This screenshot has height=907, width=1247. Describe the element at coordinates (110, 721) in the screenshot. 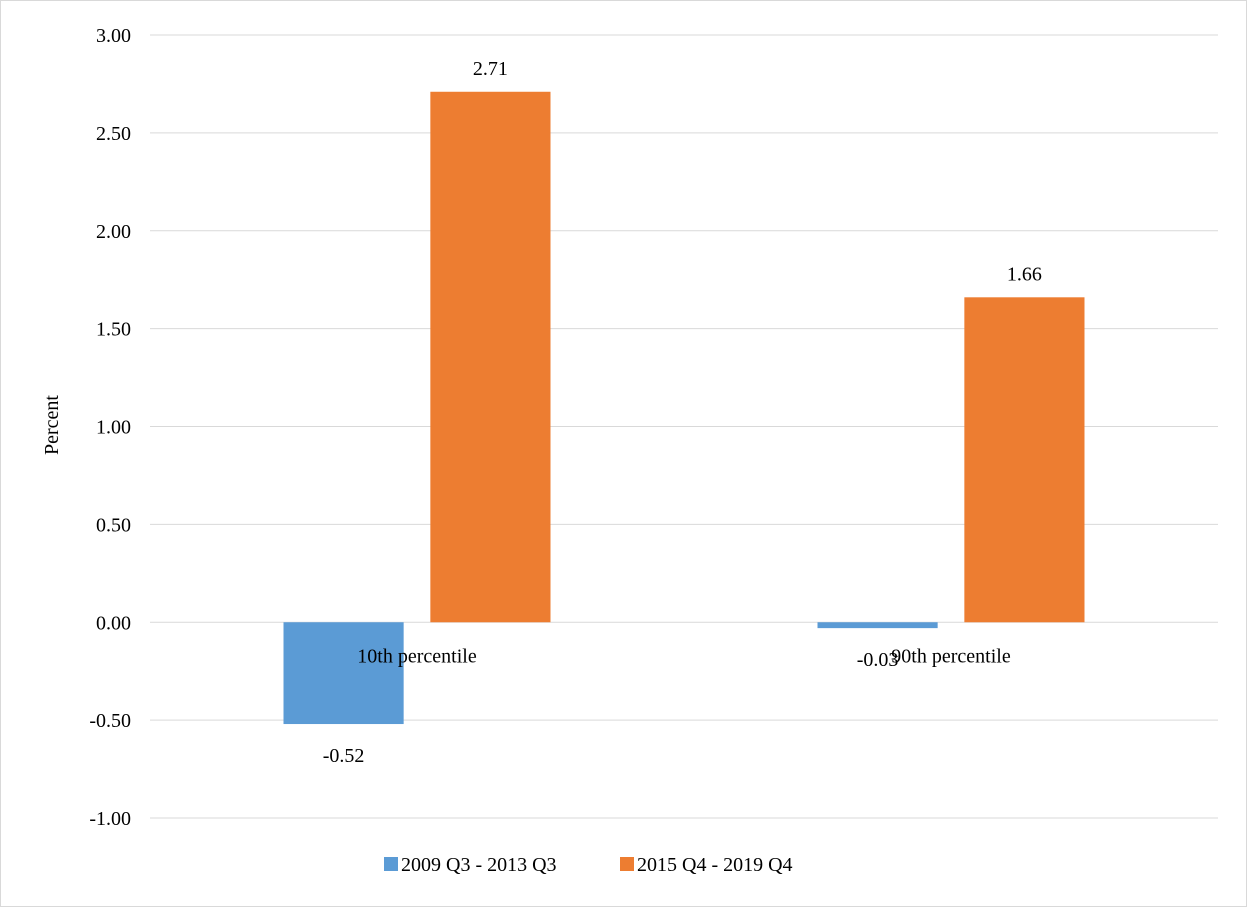

I see `y-tick-label: -0.50` at that location.